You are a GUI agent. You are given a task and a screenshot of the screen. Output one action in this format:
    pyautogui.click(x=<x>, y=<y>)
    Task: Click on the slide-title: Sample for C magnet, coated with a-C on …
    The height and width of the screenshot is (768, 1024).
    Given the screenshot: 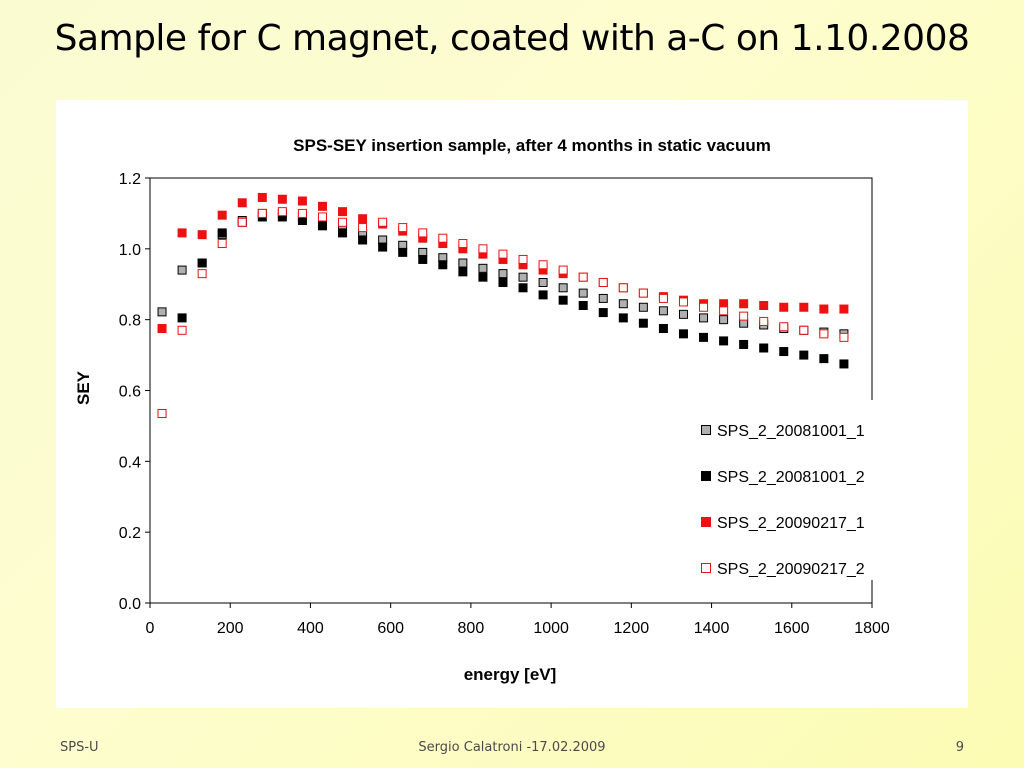 What is the action you would take?
    pyautogui.click(x=512, y=38)
    